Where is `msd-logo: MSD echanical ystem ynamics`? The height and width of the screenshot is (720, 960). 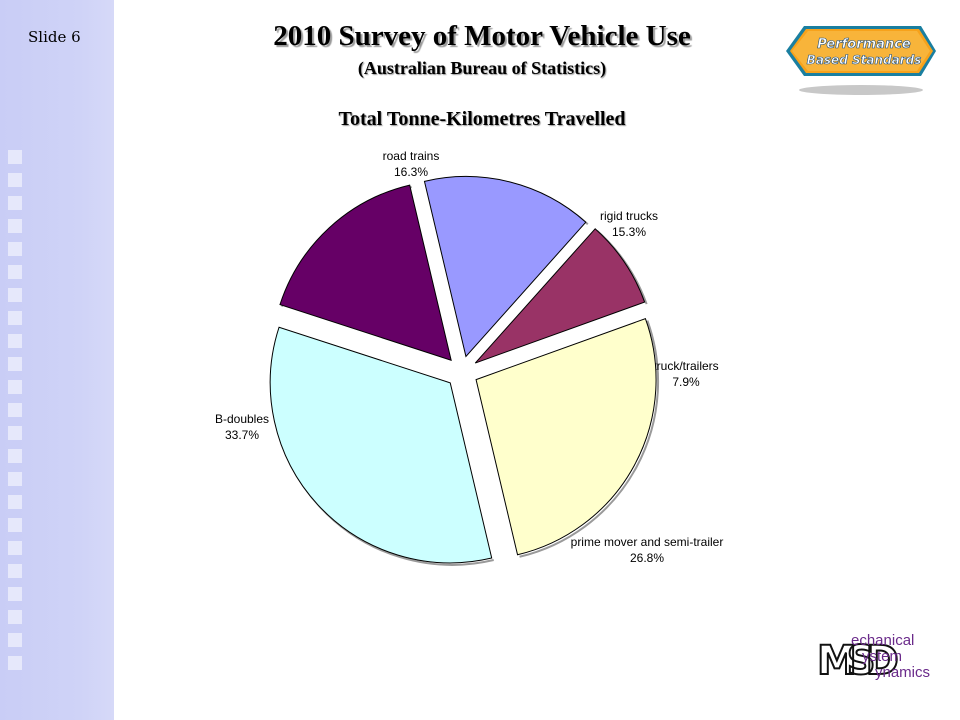
msd-logo: MSD echanical ystem ynamics is located at coordinates (873, 658).